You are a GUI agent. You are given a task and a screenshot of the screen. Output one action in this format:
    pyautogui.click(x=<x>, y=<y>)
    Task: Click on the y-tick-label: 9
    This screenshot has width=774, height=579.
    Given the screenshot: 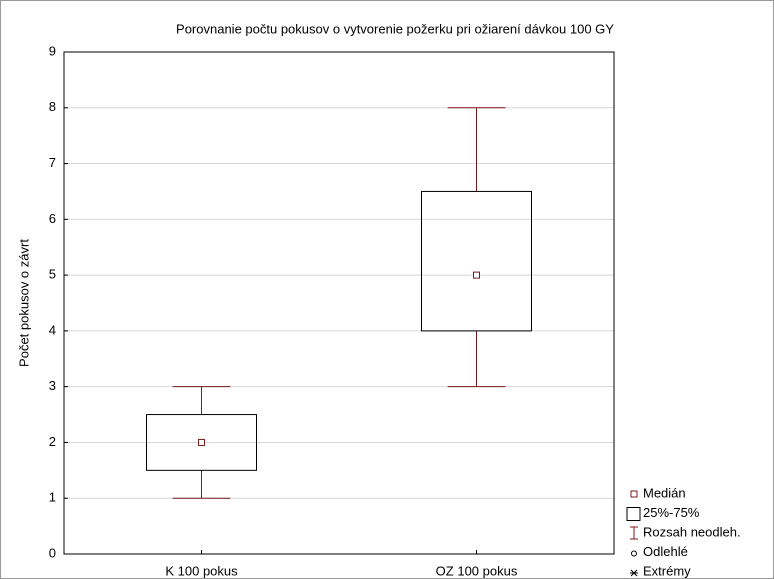 What is the action you would take?
    pyautogui.click(x=52, y=50)
    